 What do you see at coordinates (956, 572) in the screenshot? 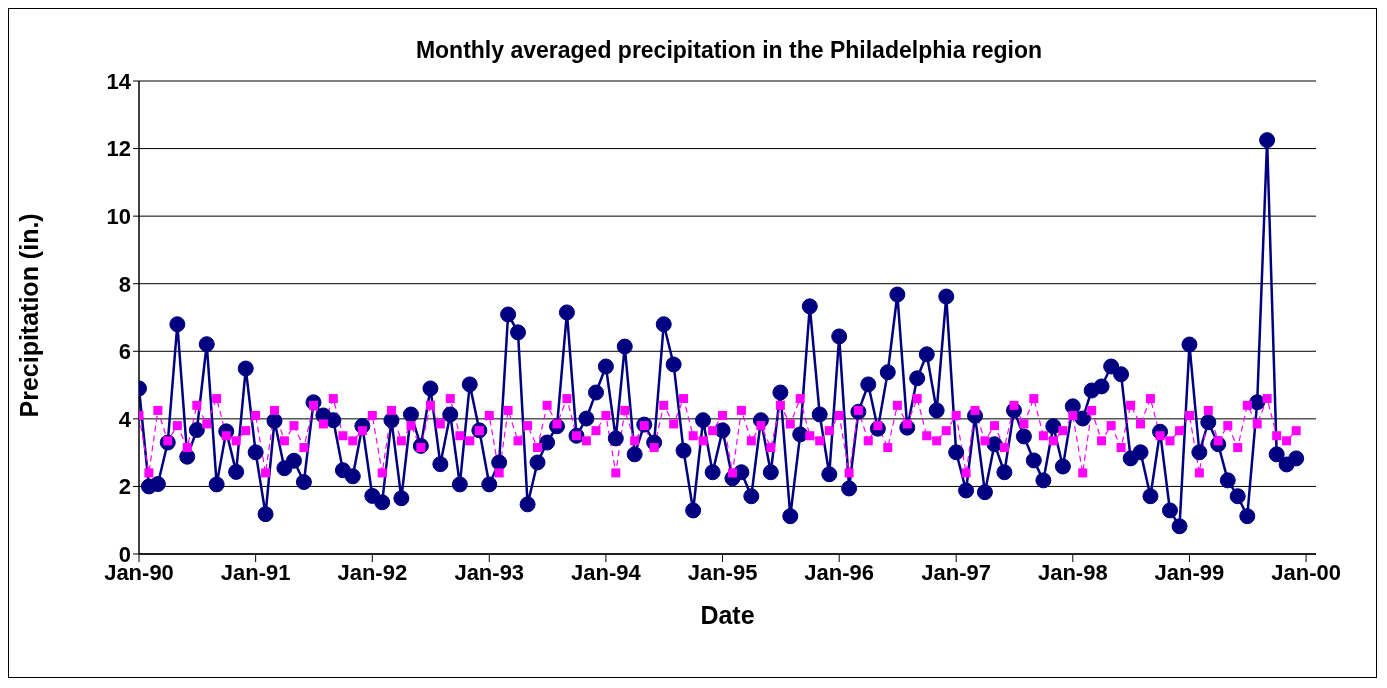
I see `x-tick-label: Jan-97` at bounding box center [956, 572].